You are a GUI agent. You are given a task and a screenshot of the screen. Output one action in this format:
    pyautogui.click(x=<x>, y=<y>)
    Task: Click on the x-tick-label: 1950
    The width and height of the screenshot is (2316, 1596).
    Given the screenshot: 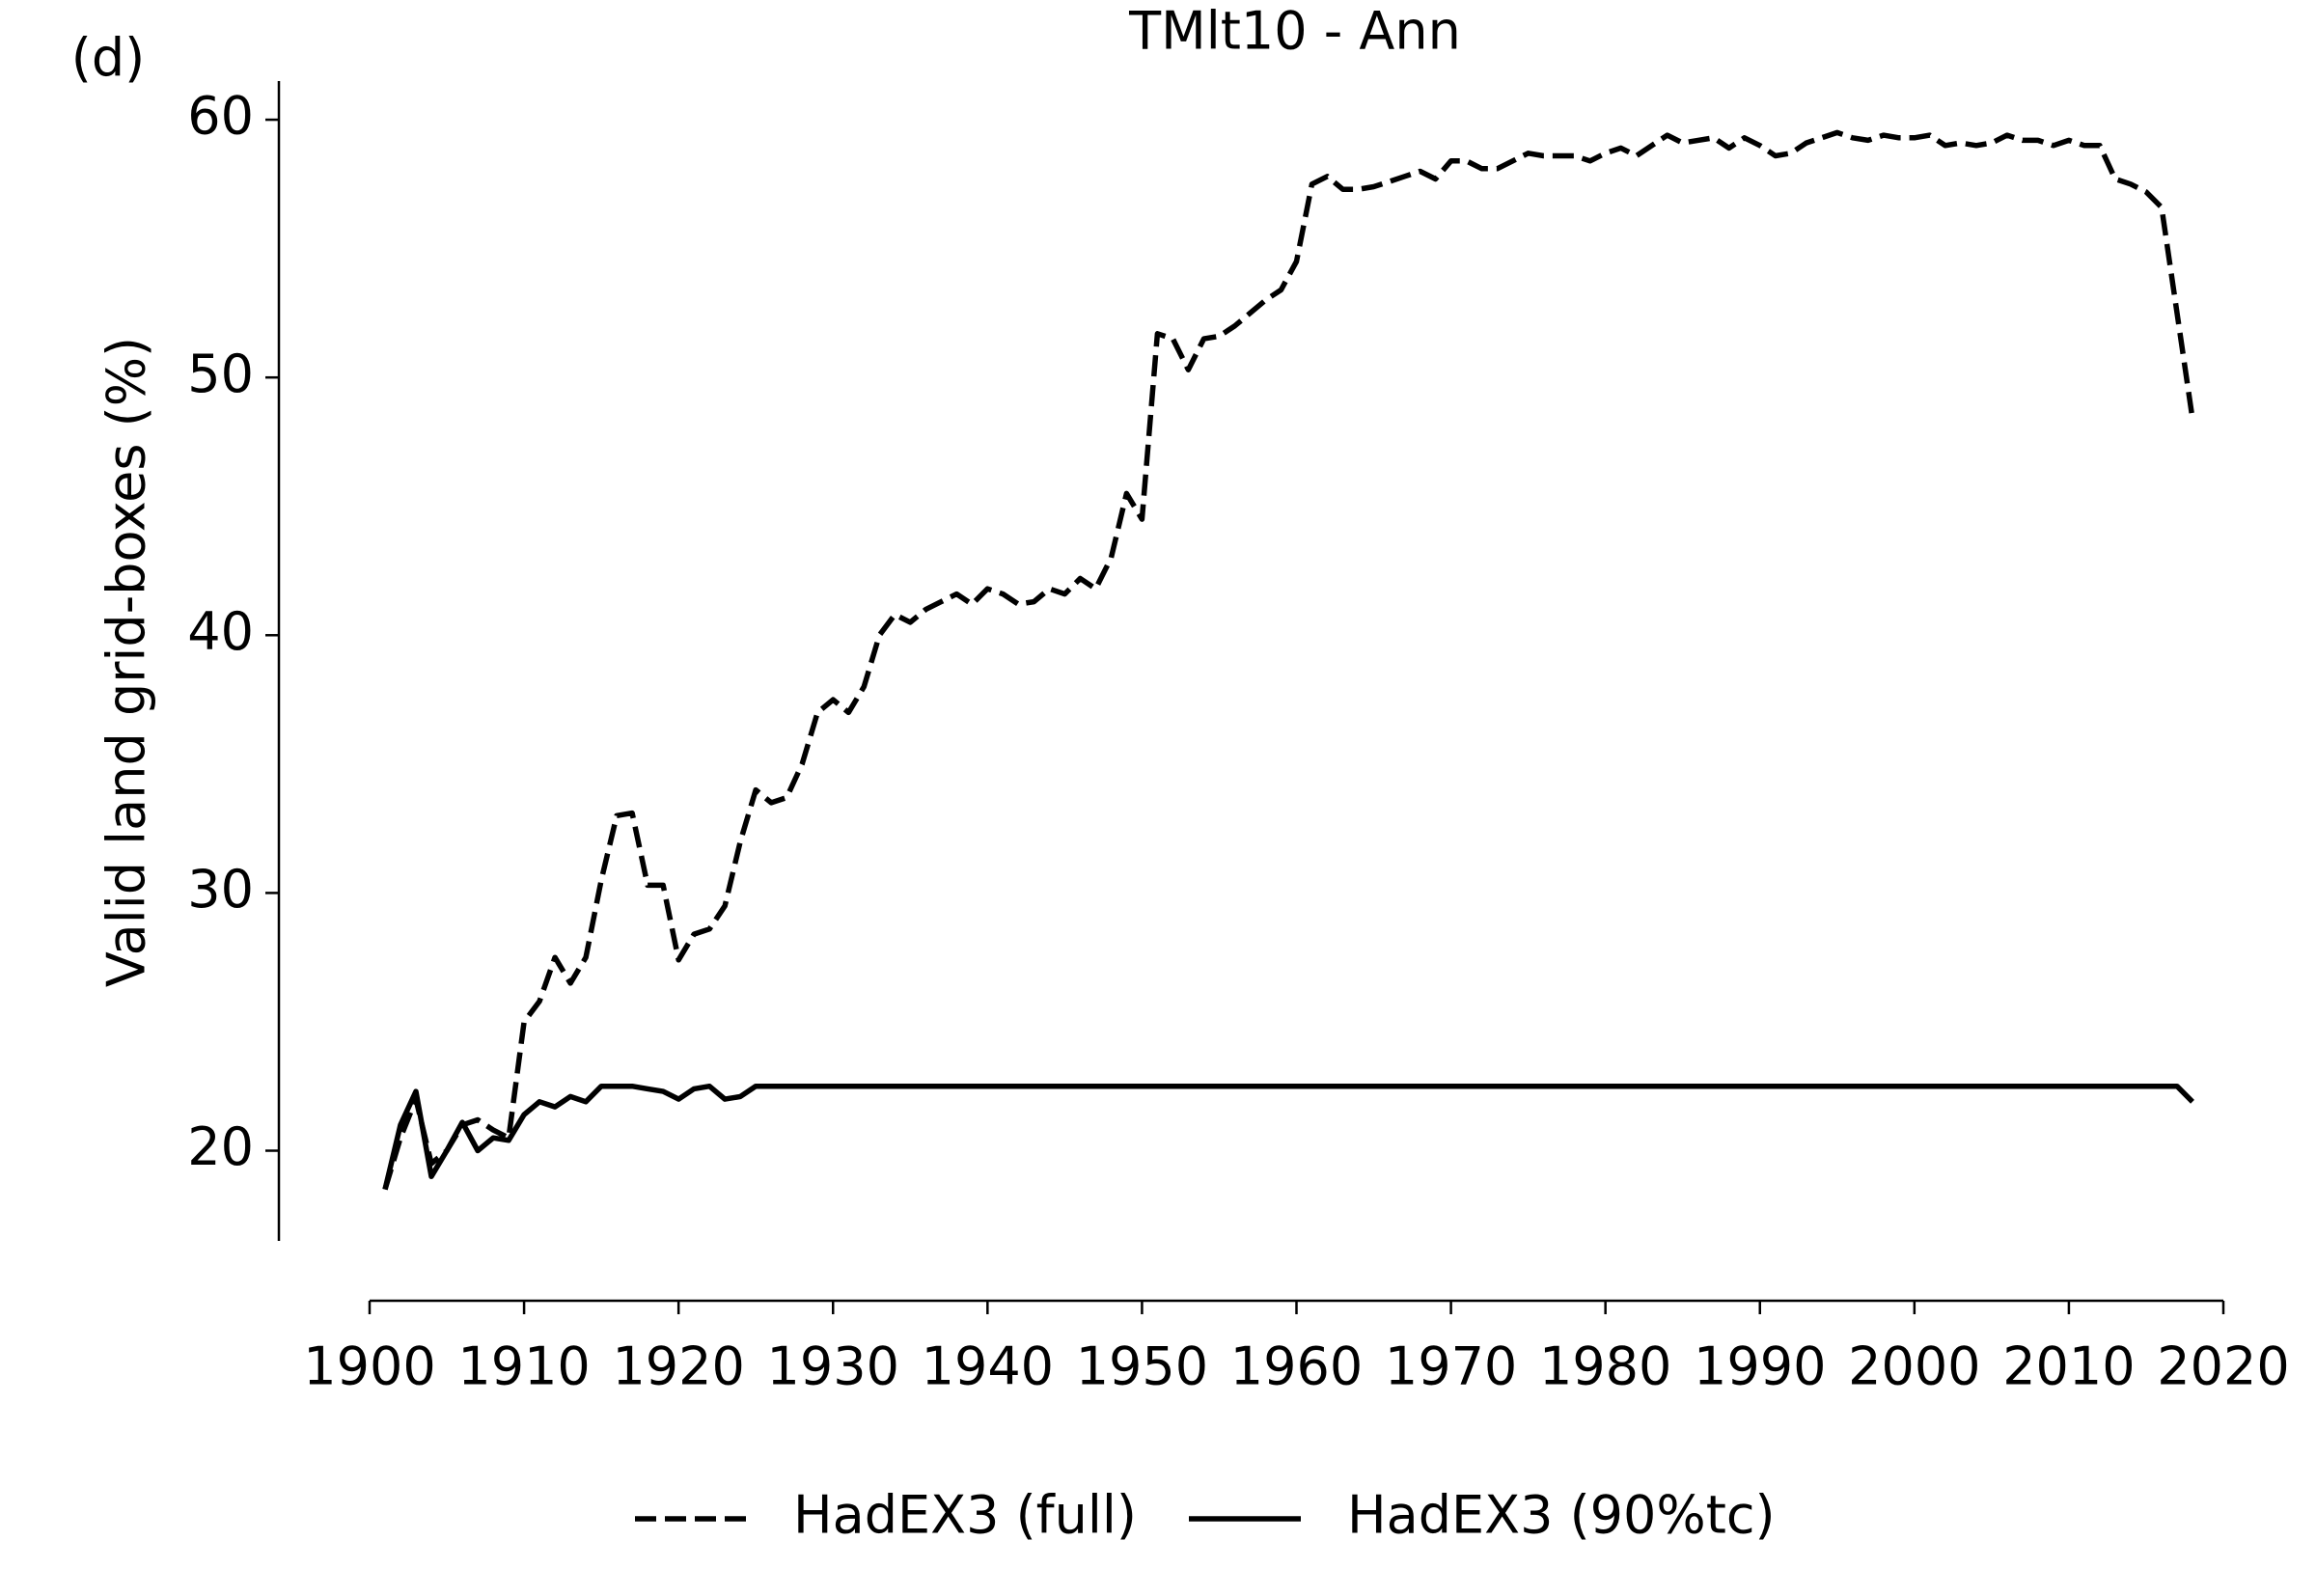 What is the action you would take?
    pyautogui.click(x=1142, y=1367)
    